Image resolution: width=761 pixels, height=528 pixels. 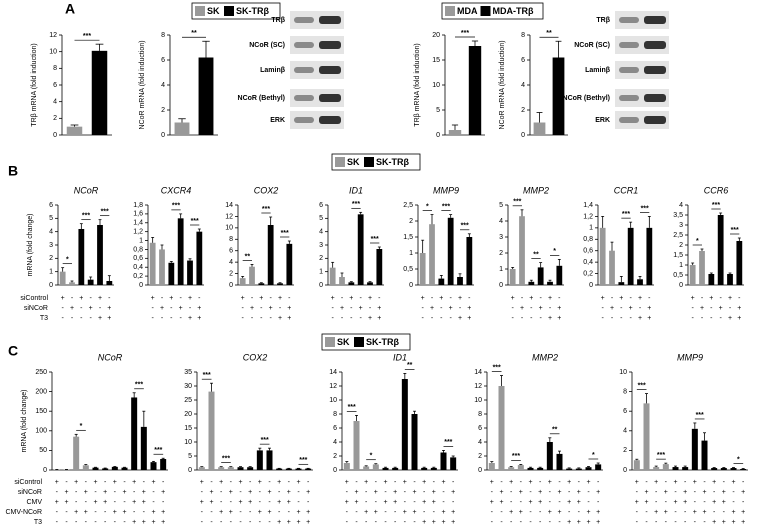 I want to click on blot-band, so click(x=629, y=120).